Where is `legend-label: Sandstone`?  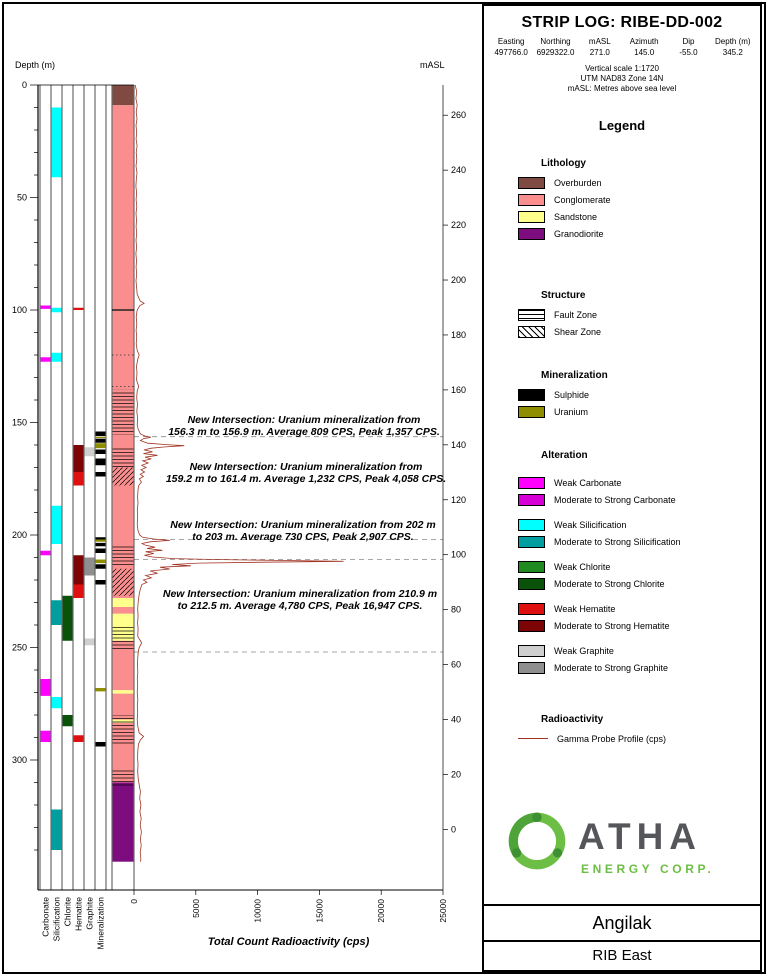 legend-label: Sandstone is located at coordinates (576, 216).